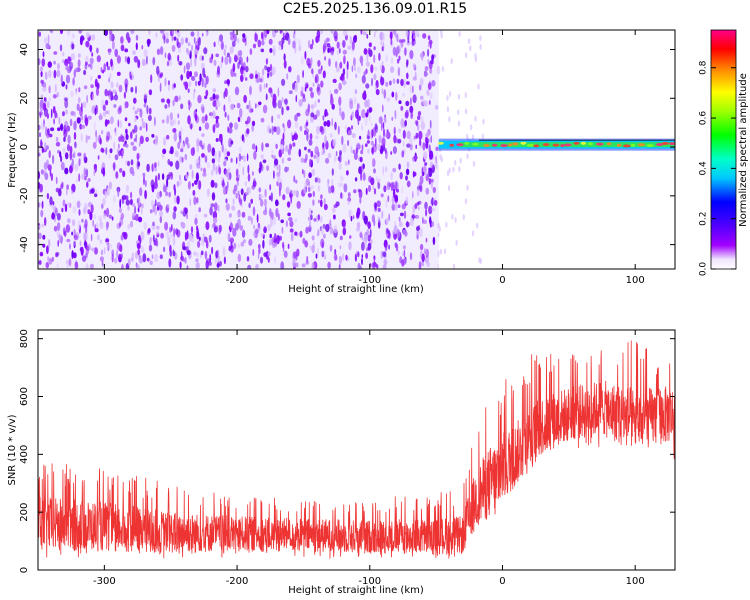 The width and height of the screenshot is (750, 600). What do you see at coordinates (24, 196) in the screenshot?
I see `spectrogram-y-tick-label: -20` at bounding box center [24, 196].